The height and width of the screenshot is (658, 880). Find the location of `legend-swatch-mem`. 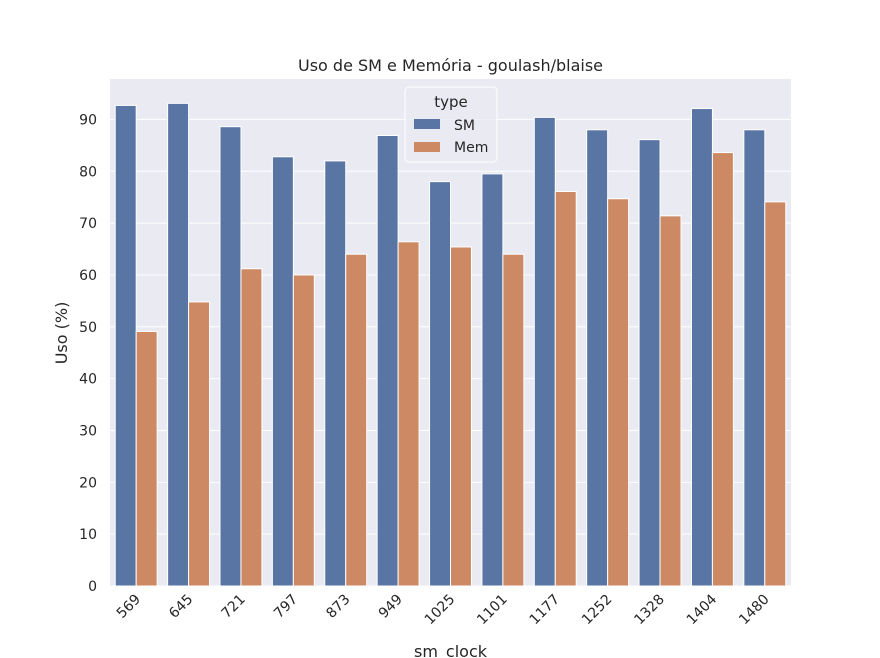

legend-swatch-mem is located at coordinates (427, 147).